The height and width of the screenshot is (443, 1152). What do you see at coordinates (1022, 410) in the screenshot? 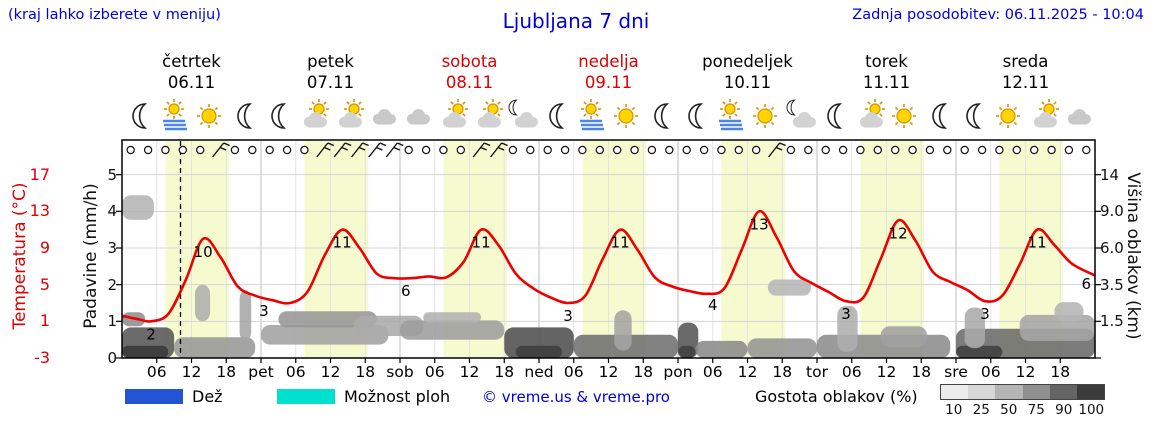
I see `cloud-density-tick-labels: 10 25 50 75 90 100` at bounding box center [1022, 410].